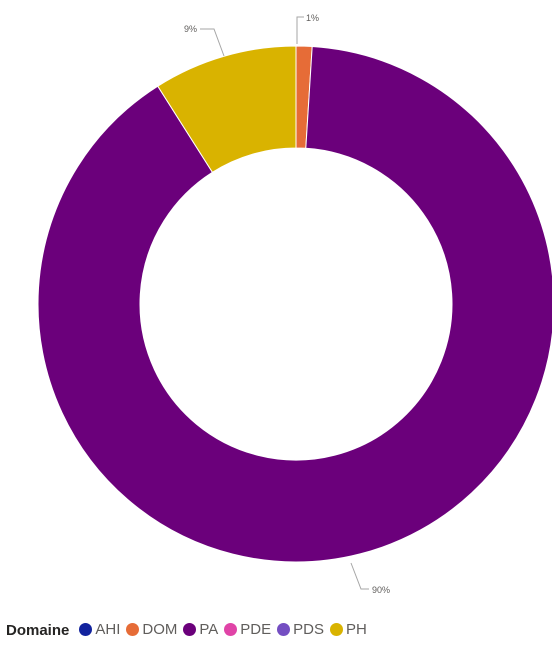  What do you see at coordinates (209, 629) in the screenshot?
I see `legend-label-pa: PA` at bounding box center [209, 629].